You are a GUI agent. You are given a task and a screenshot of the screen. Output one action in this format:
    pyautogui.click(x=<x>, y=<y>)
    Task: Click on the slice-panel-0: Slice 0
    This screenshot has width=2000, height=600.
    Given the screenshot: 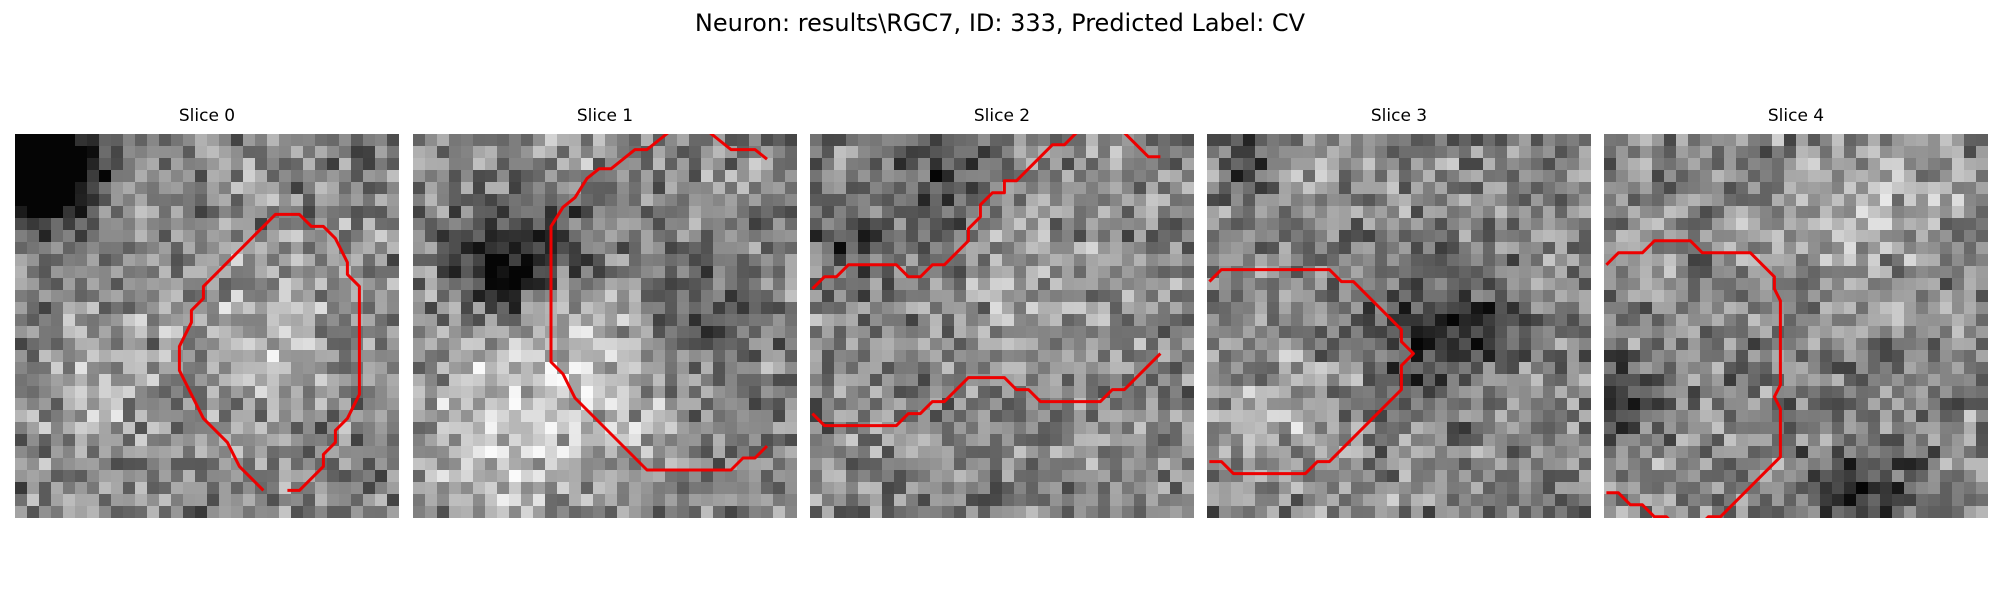 What is the action you would take?
    pyautogui.click(x=207, y=311)
    